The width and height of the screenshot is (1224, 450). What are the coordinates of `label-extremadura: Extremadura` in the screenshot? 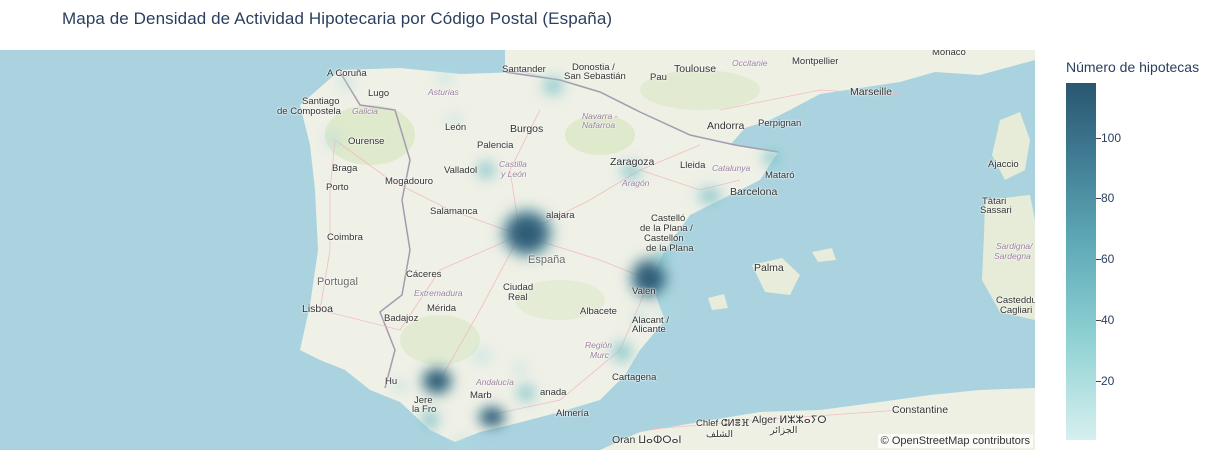 It's located at (438, 293).